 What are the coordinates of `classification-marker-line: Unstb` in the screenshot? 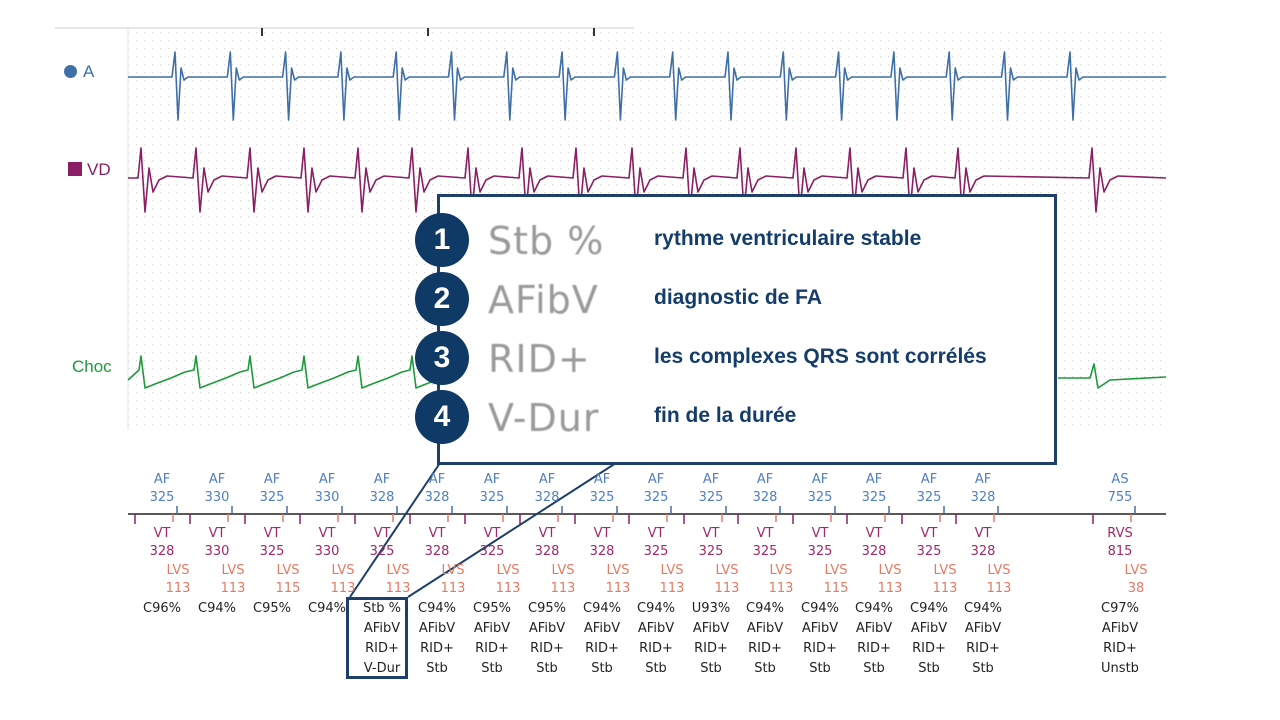 It's located at (1120, 668).